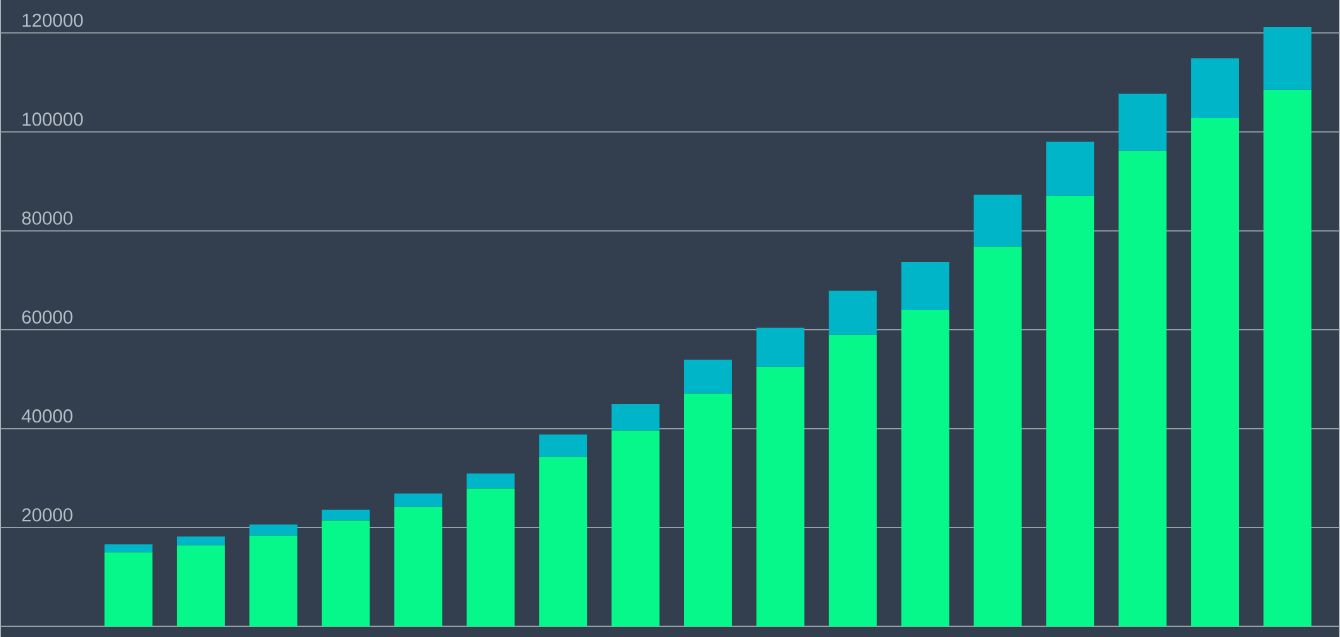  Describe the element at coordinates (47, 515) in the screenshot. I see `y-tick-label: 20000` at that location.